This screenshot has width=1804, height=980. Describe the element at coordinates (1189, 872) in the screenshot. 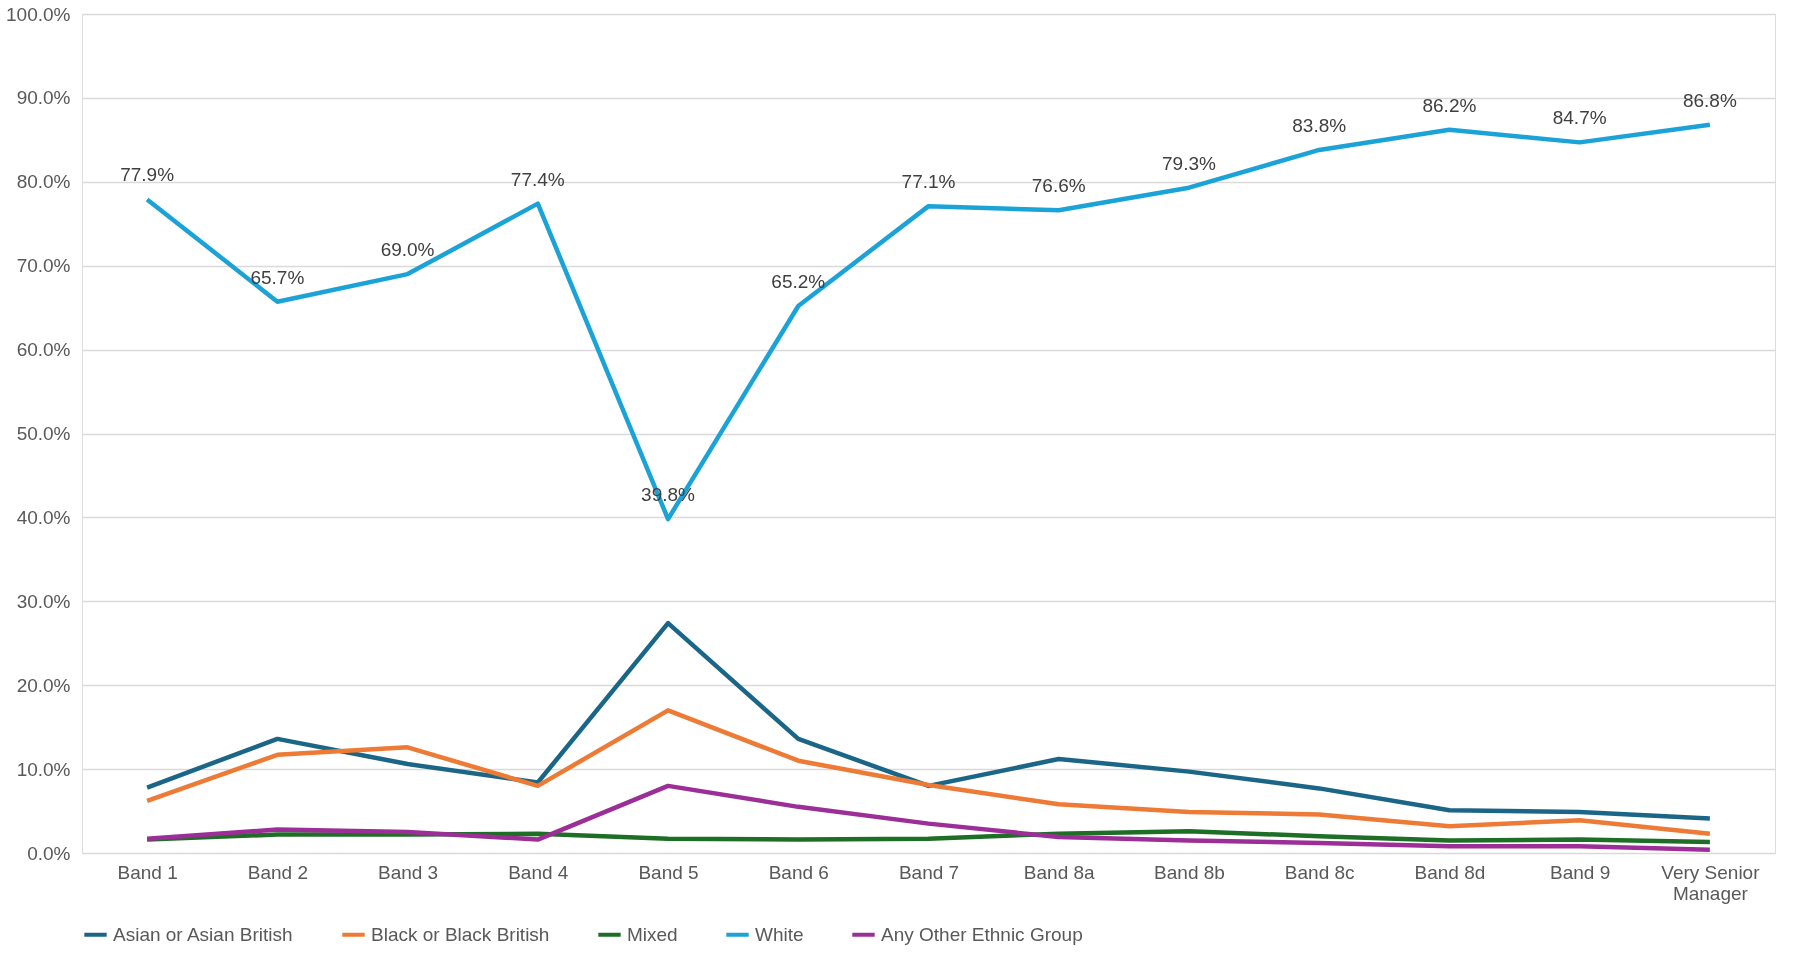

I see `x-tick-label: Band 8b` at that location.